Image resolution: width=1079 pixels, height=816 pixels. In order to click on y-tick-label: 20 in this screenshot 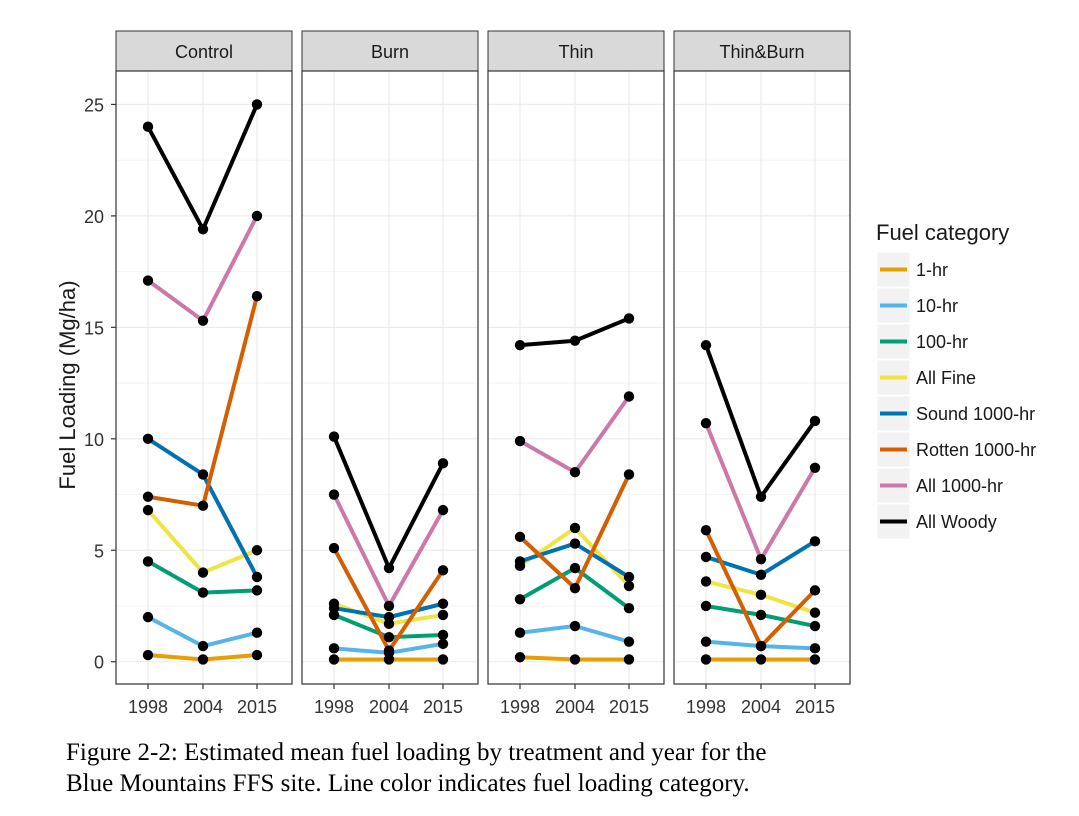, I will do `click(94, 217)`.